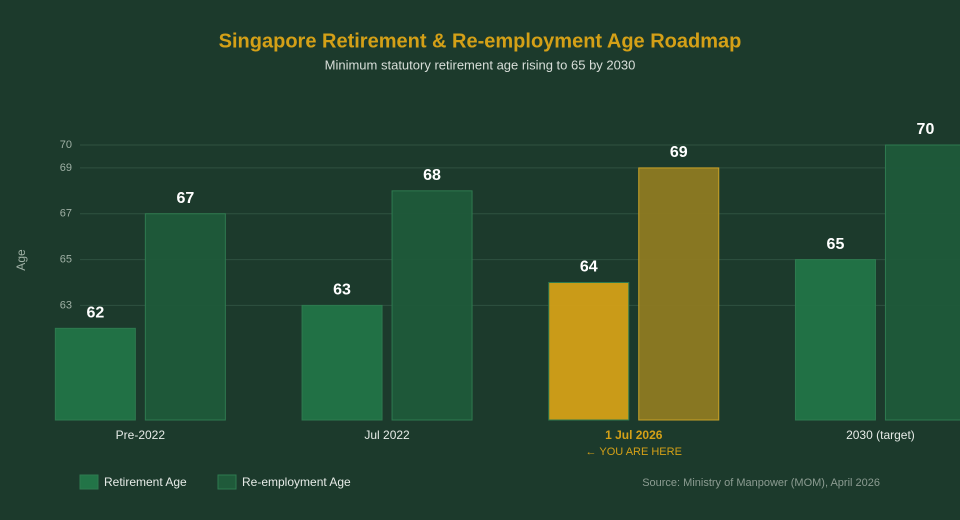 Image resolution: width=960 pixels, height=520 pixels. Describe the element at coordinates (634, 435) in the screenshot. I see `x-tick-label: 1 Jul 2026` at that location.